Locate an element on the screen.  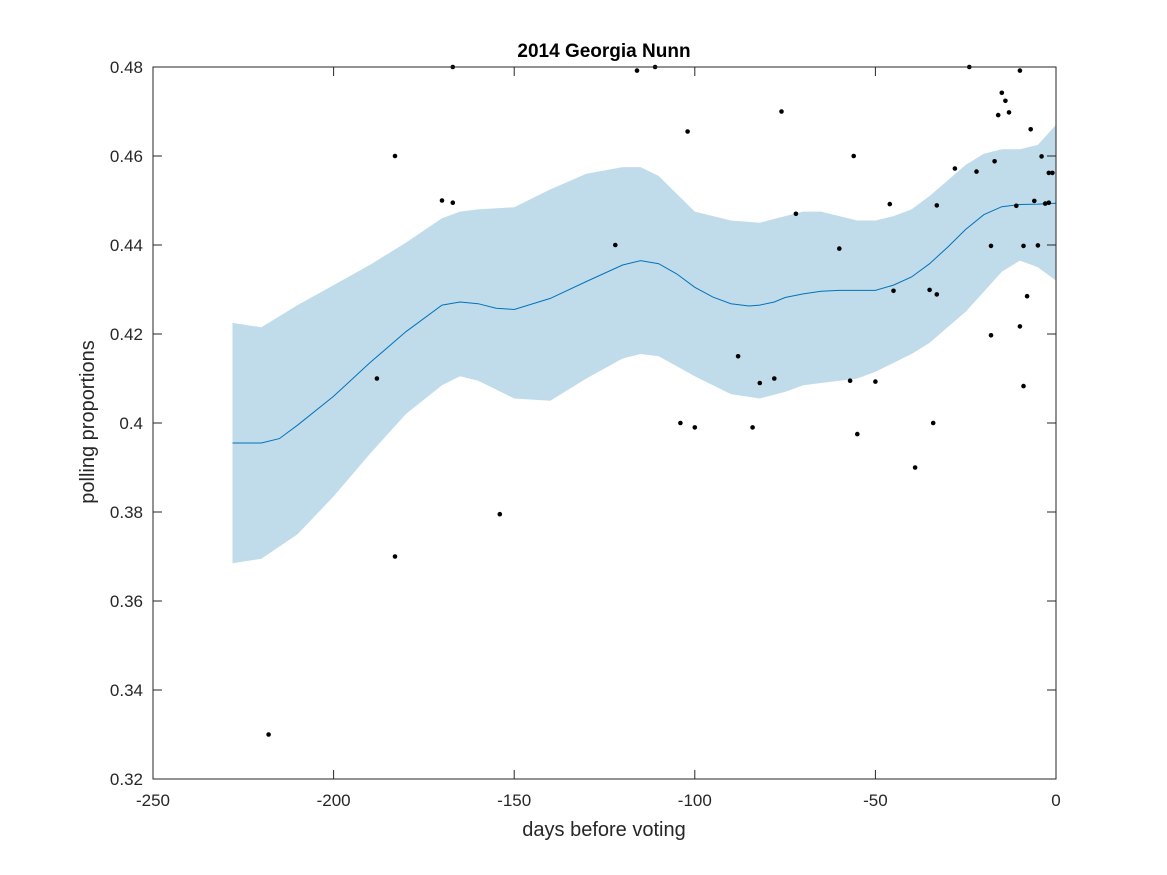
x-tick-label: -250 is located at coordinates (153, 800).